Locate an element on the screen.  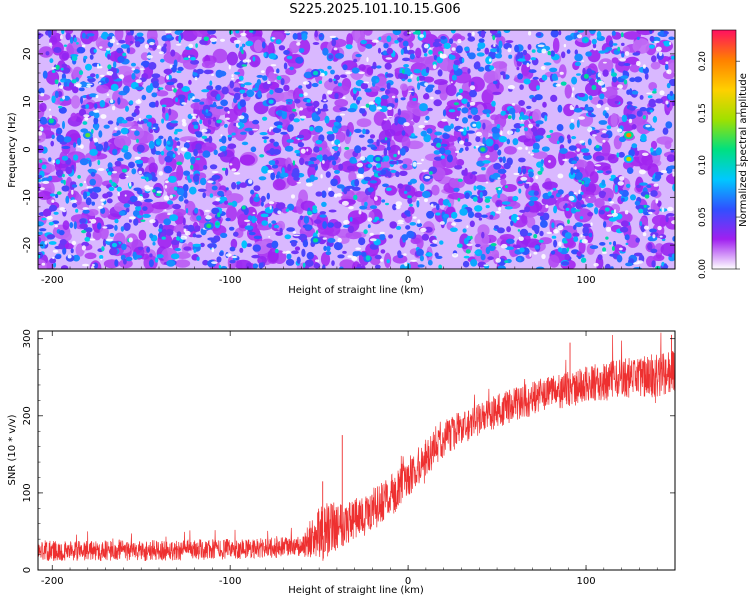
x-tick-label: 100 is located at coordinates (585, 581).